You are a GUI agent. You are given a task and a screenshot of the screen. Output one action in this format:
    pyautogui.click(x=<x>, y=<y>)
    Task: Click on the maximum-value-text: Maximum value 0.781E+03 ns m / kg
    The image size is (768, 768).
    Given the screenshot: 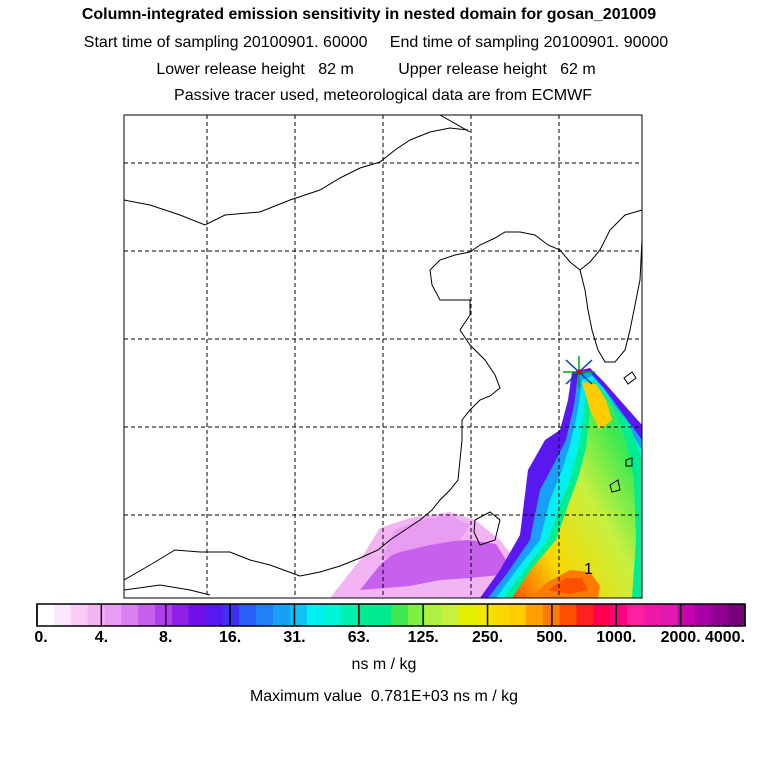 What is the action you would take?
    pyautogui.click(x=384, y=696)
    